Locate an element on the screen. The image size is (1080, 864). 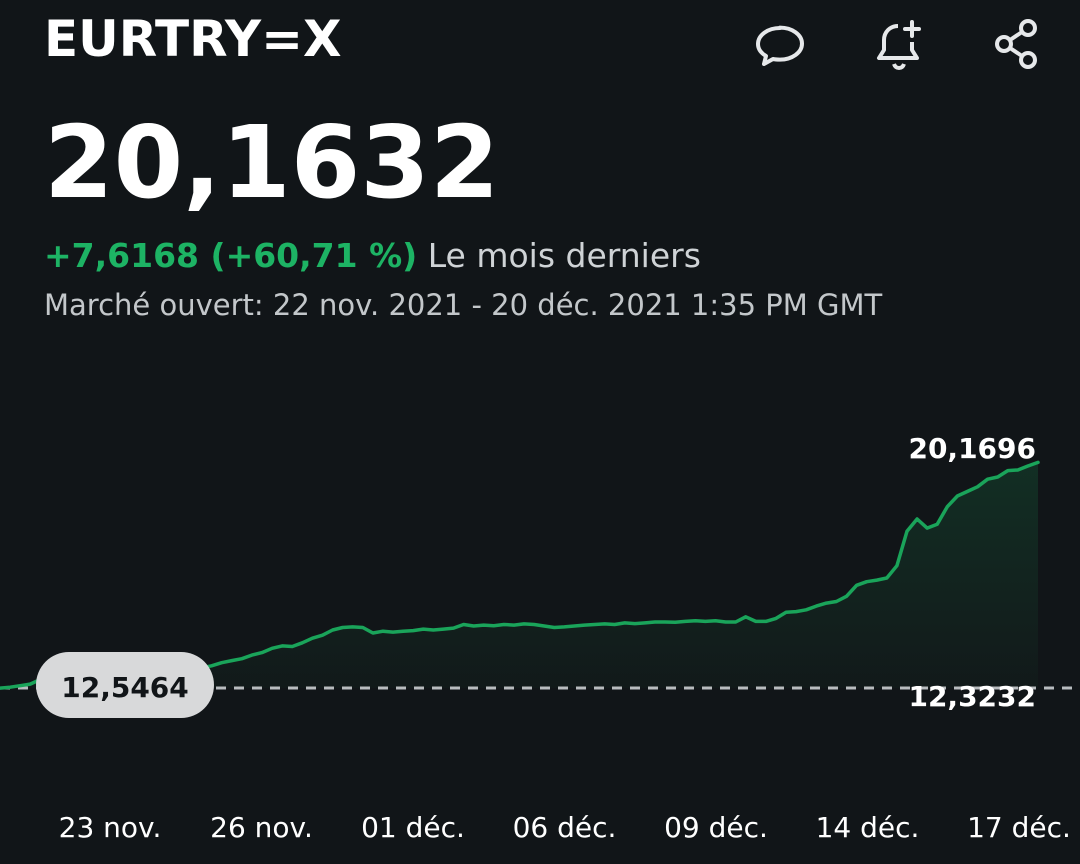
baseline-pill-bg is located at coordinates (125, 685).